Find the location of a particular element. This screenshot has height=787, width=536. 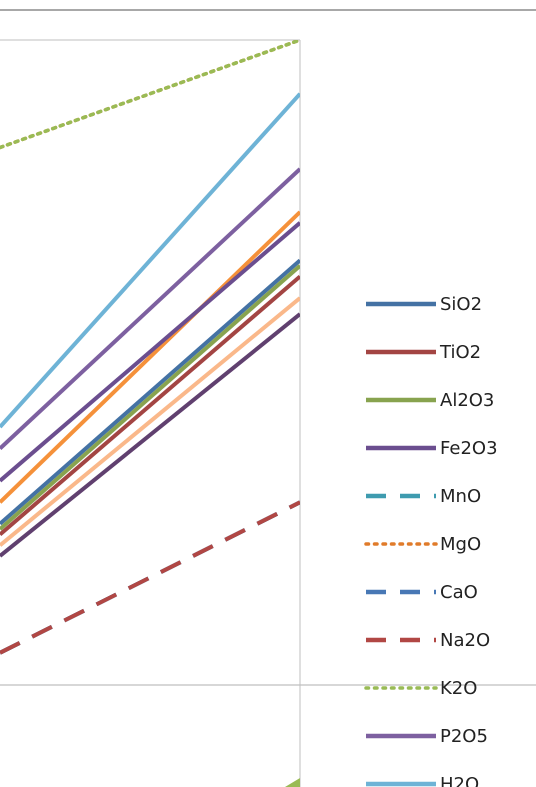

series-line-k2o is located at coordinates (150, 95).